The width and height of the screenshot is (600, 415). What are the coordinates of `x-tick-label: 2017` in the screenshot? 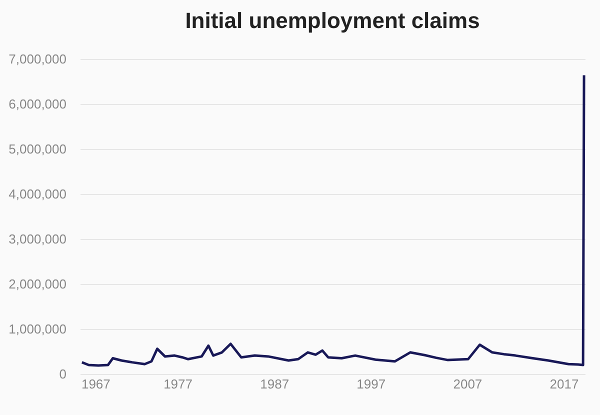 It's located at (564, 384).